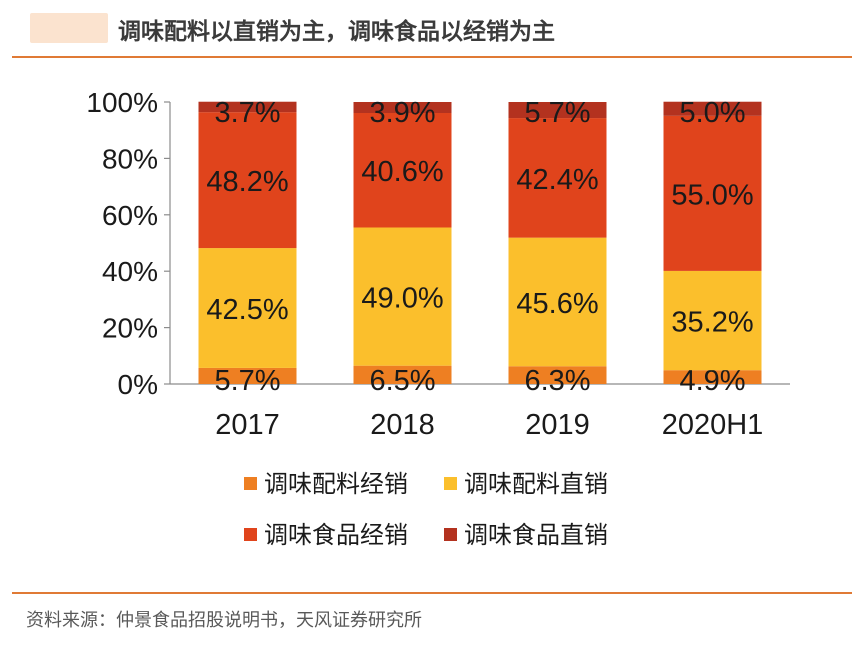 The image size is (864, 652). What do you see at coordinates (536, 484) in the screenshot?
I see `legend-label: 调味配料直销` at bounding box center [536, 484].